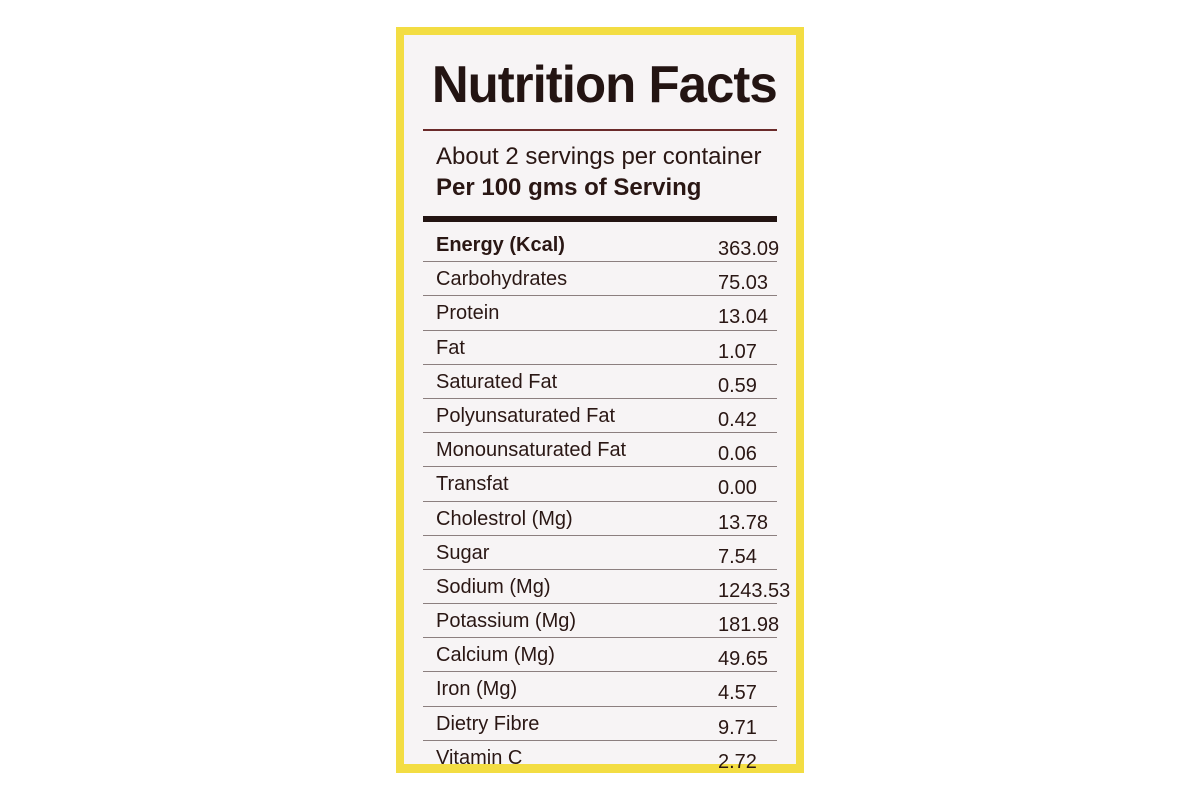 This screenshot has height=800, width=1200. Describe the element at coordinates (737, 727) in the screenshot. I see `nutrient-value: 9.71` at that location.